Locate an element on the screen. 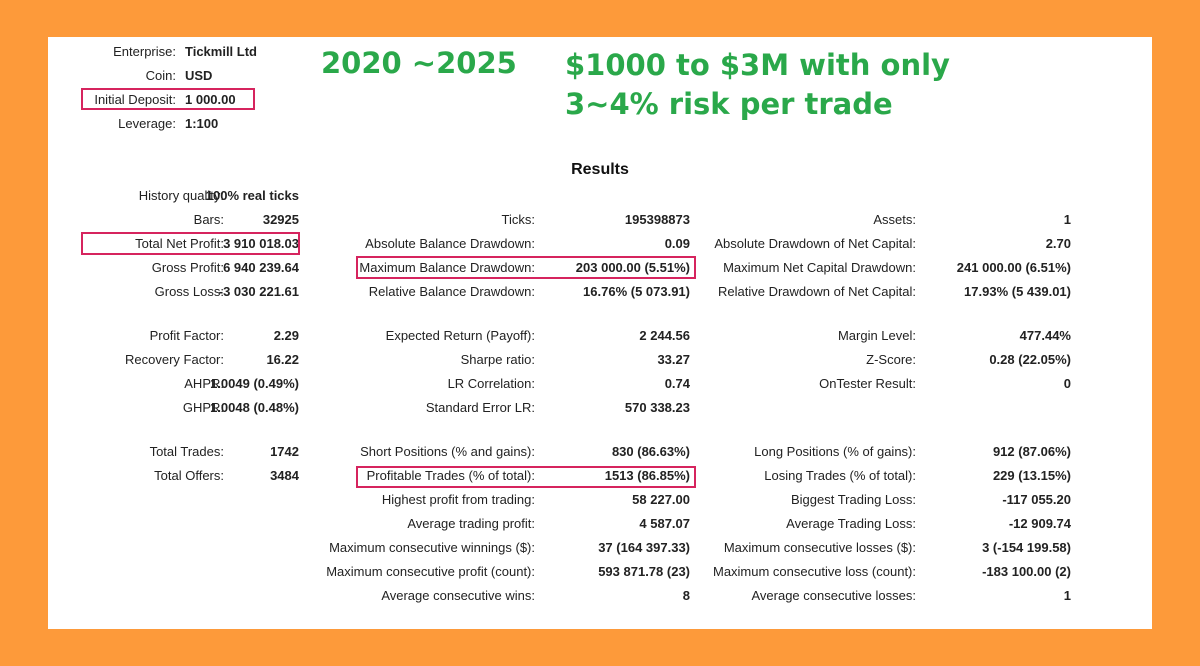 The width and height of the screenshot is (1200, 666). highlight-initial-deposit is located at coordinates (168, 99).